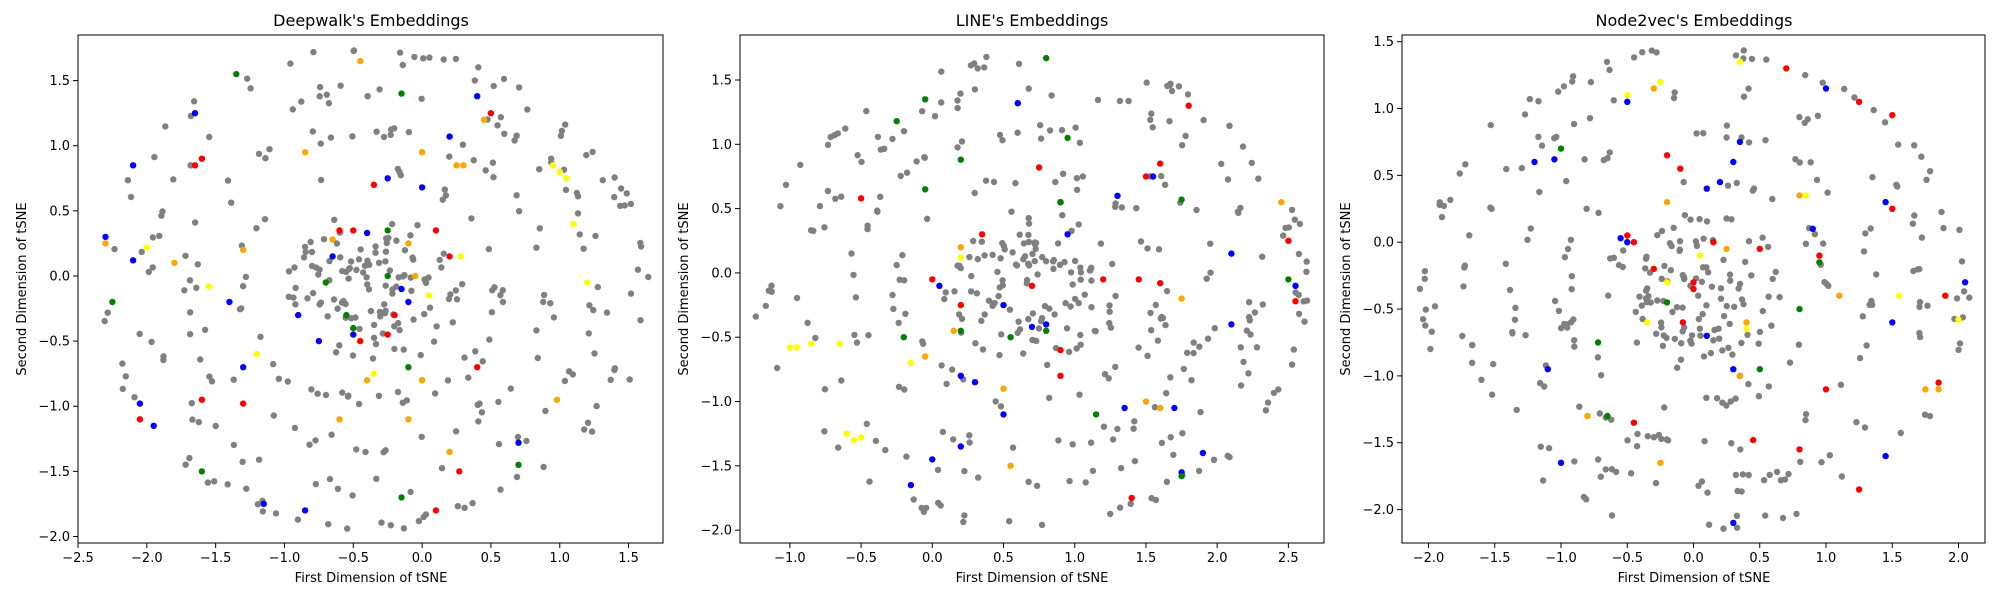 The image size is (2000, 600). I want to click on x-tick-label: 1.5, so click(628, 558).